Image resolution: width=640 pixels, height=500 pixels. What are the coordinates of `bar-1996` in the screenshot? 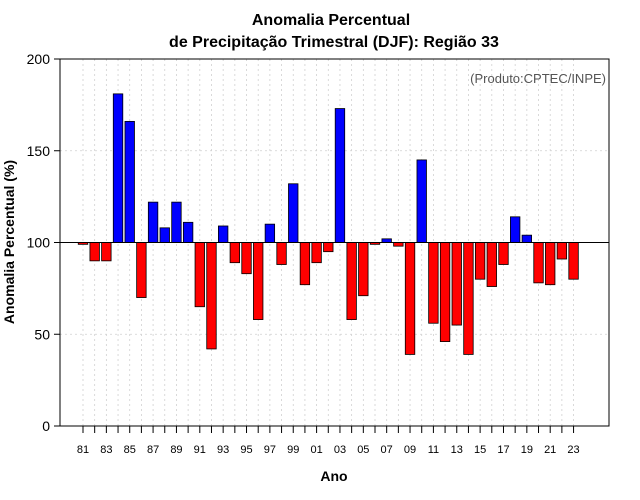 It's located at (258, 281).